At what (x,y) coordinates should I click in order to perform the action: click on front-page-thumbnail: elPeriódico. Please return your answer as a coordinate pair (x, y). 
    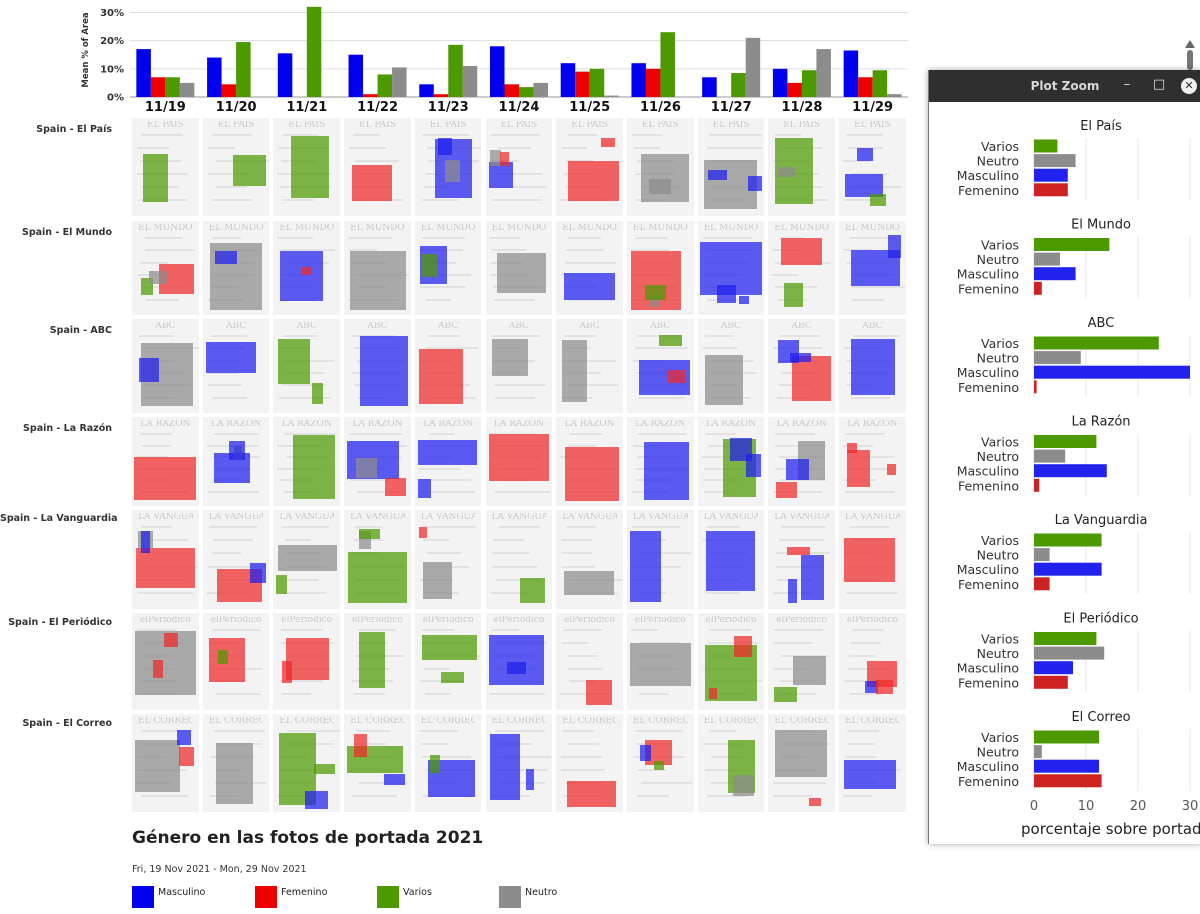
    Looking at the image, I should click on (801, 661).